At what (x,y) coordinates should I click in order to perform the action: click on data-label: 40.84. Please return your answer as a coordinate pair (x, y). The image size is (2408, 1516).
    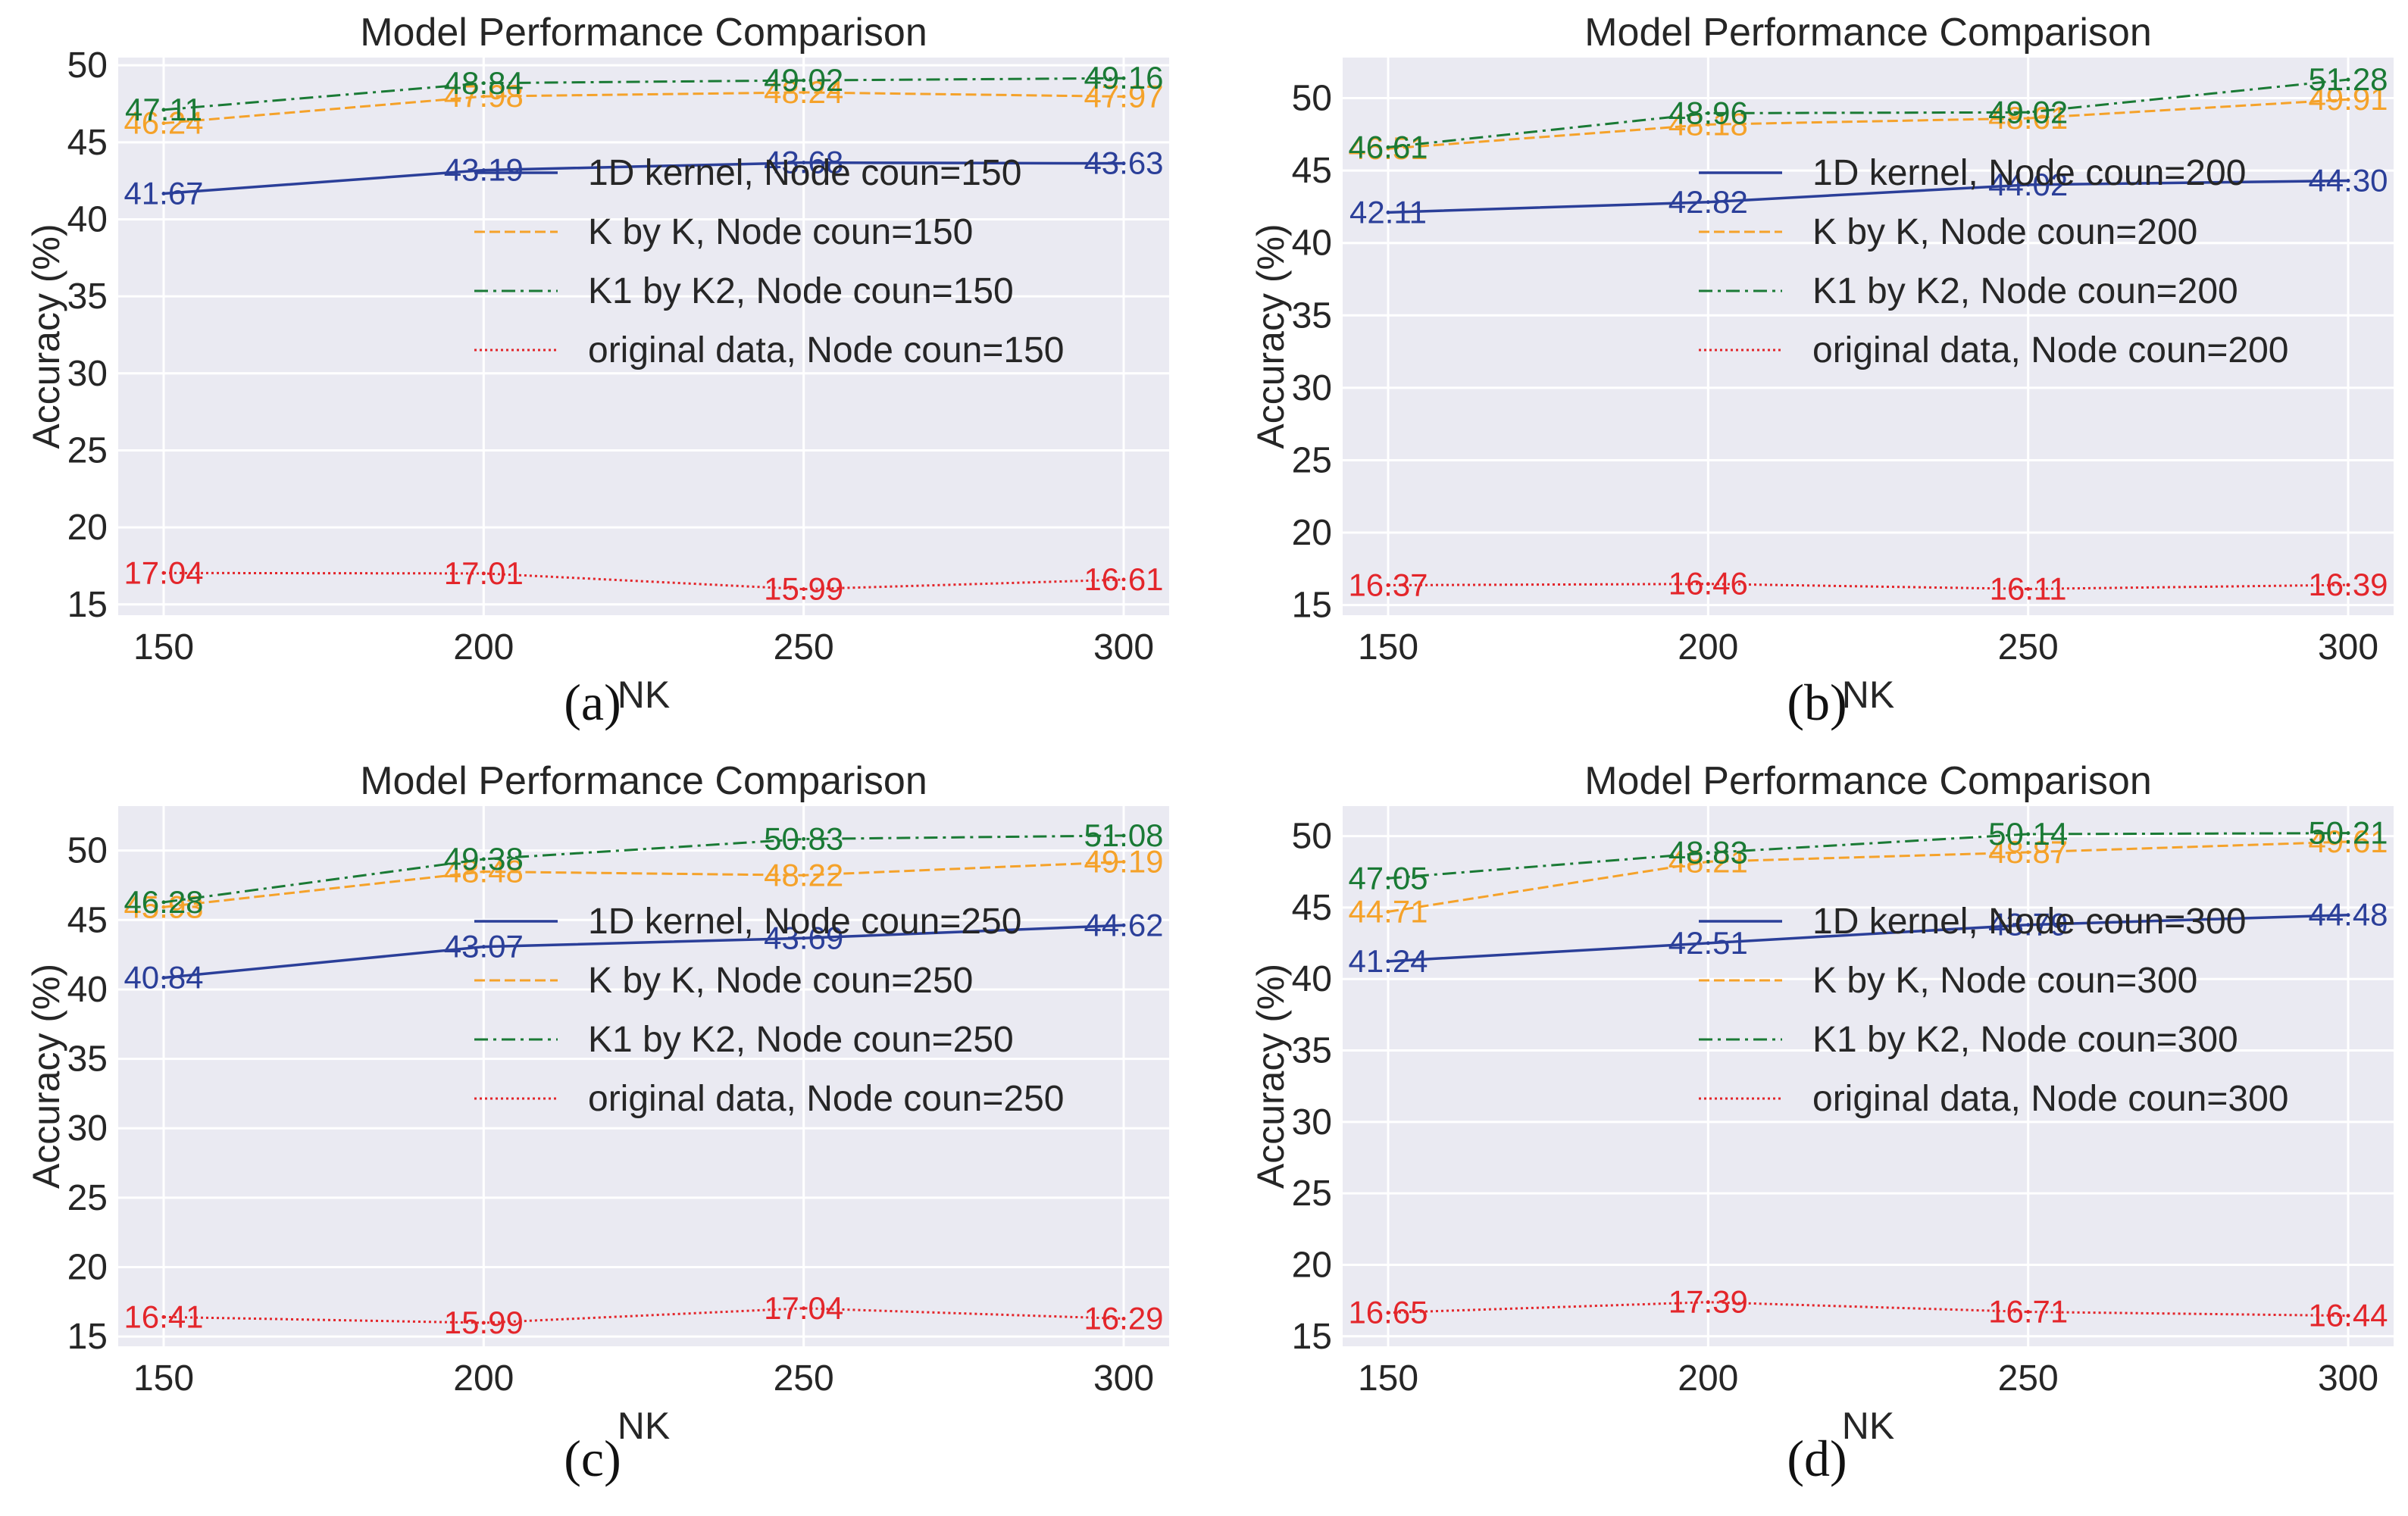
    Looking at the image, I should click on (163, 978).